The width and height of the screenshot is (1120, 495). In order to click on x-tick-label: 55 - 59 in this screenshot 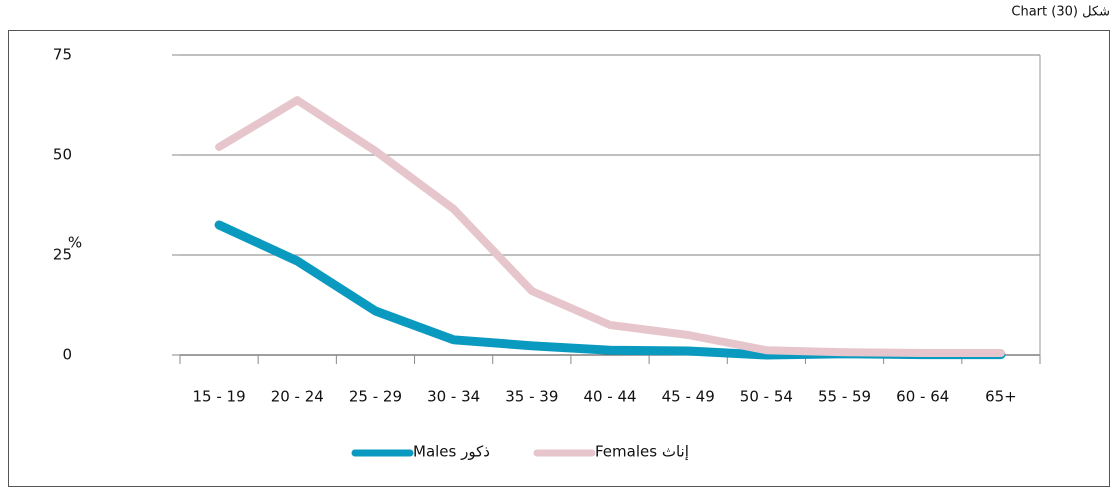, I will do `click(844, 397)`.